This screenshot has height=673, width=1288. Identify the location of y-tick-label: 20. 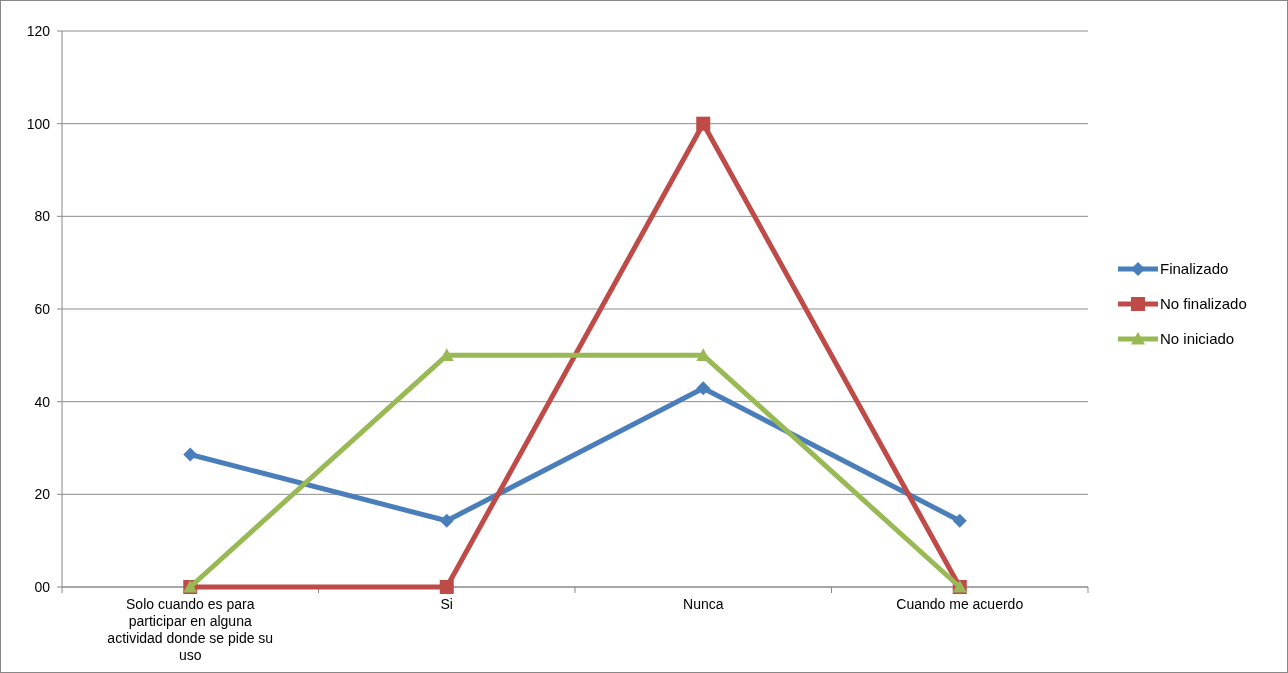
(42, 494).